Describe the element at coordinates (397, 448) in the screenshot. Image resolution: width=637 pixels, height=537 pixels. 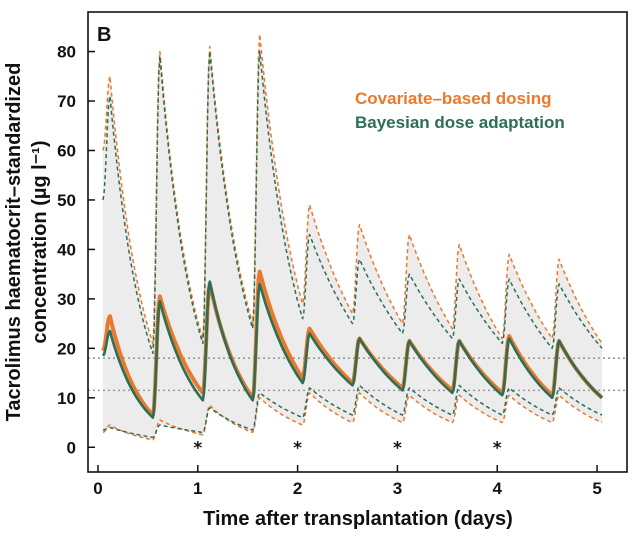
I see `marker-star-2: *` at that location.